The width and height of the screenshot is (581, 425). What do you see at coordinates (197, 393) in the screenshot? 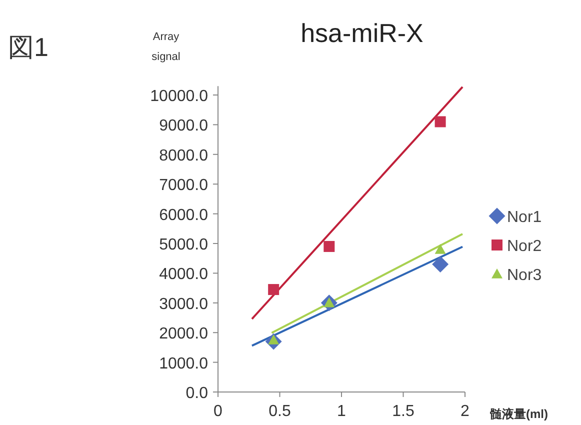
I see `y-tick-label: 0.0` at bounding box center [197, 393].